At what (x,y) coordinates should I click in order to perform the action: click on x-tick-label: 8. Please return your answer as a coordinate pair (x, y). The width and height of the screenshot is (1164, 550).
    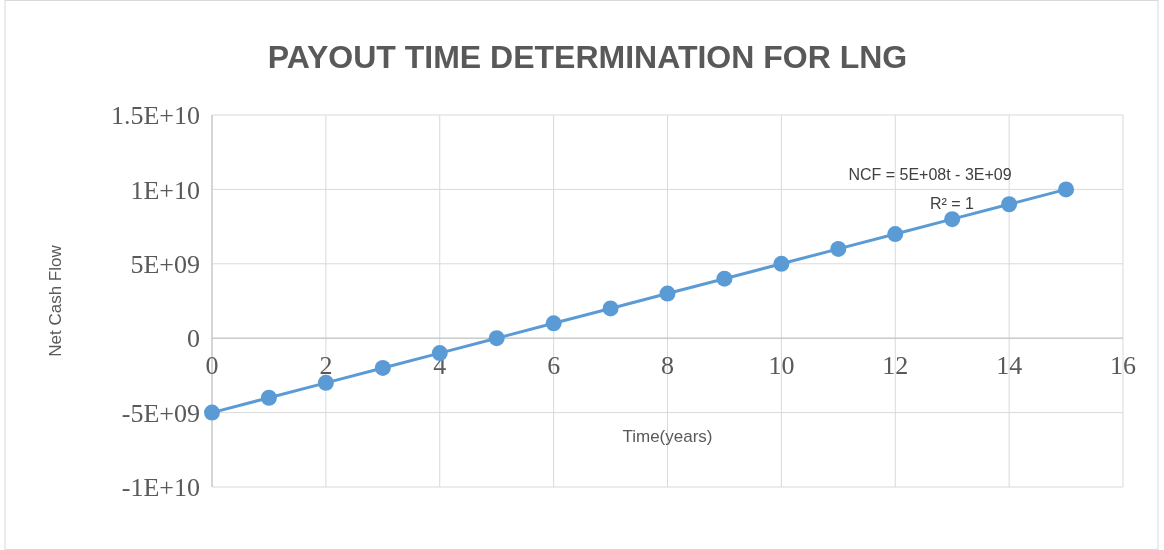
    Looking at the image, I should click on (667, 366).